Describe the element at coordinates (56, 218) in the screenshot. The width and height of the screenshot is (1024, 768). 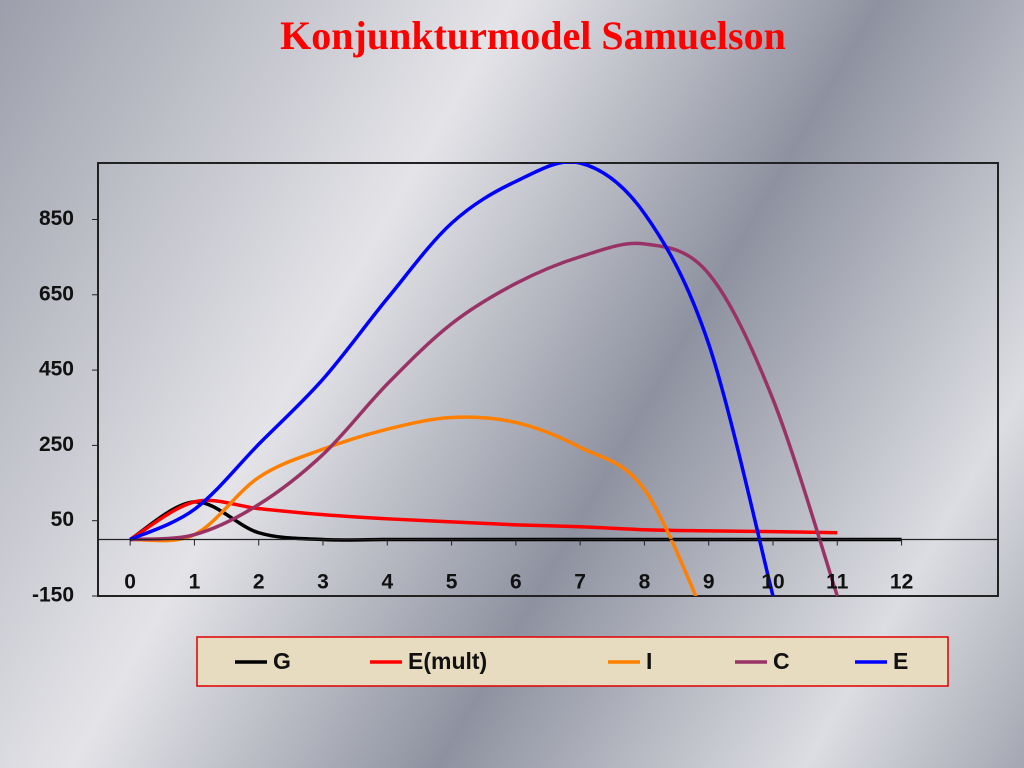
I see `y-tick-label: 850` at that location.